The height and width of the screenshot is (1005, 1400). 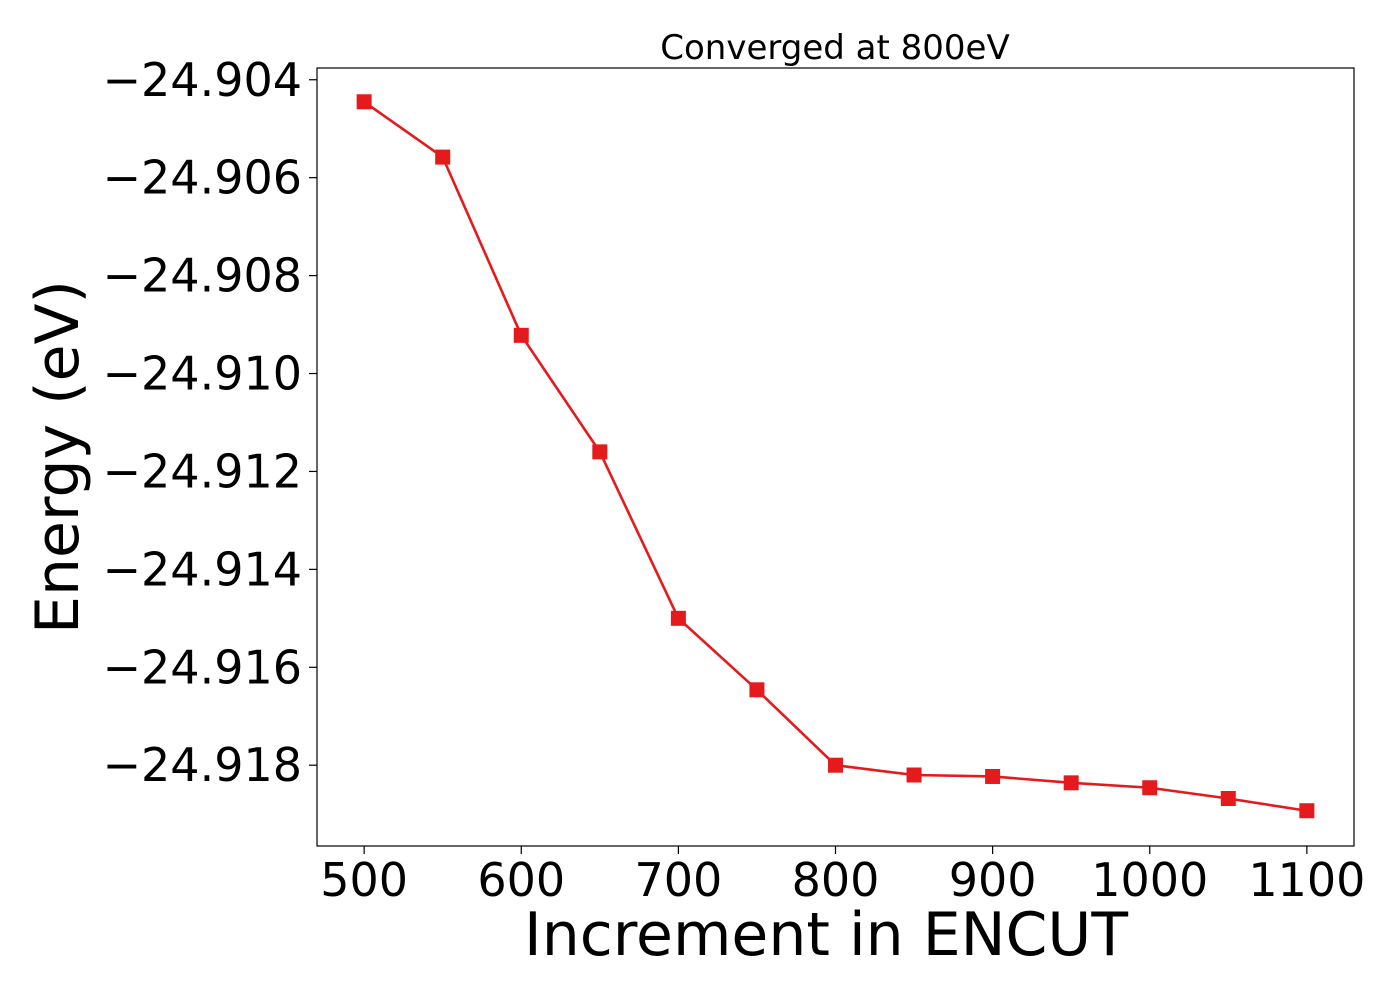 What do you see at coordinates (678, 880) in the screenshot?
I see `x-tick-label: 700` at bounding box center [678, 880].